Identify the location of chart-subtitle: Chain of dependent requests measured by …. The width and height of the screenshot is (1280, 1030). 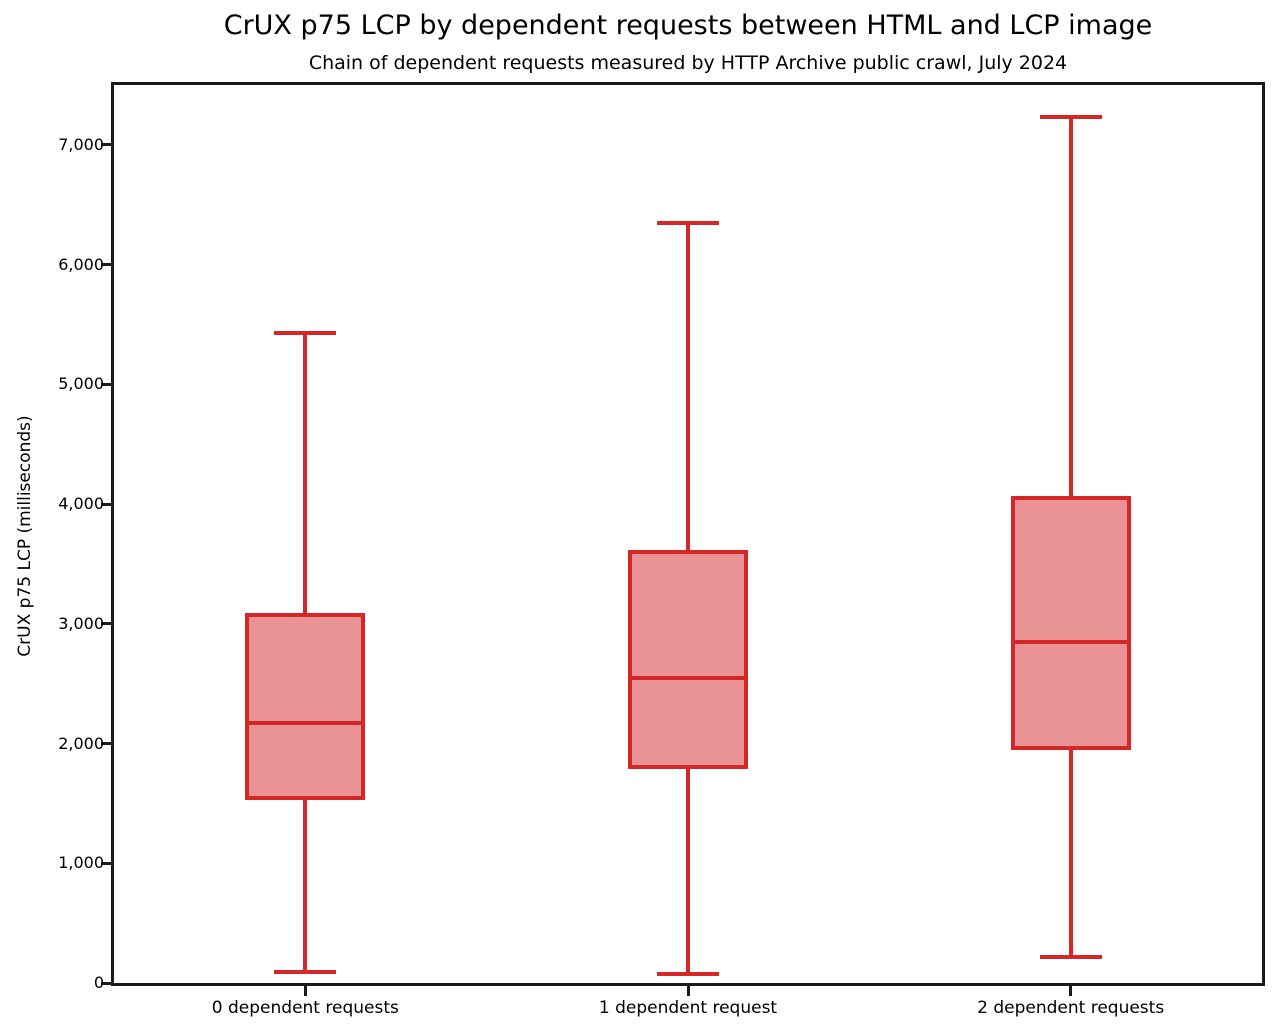
(688, 63).